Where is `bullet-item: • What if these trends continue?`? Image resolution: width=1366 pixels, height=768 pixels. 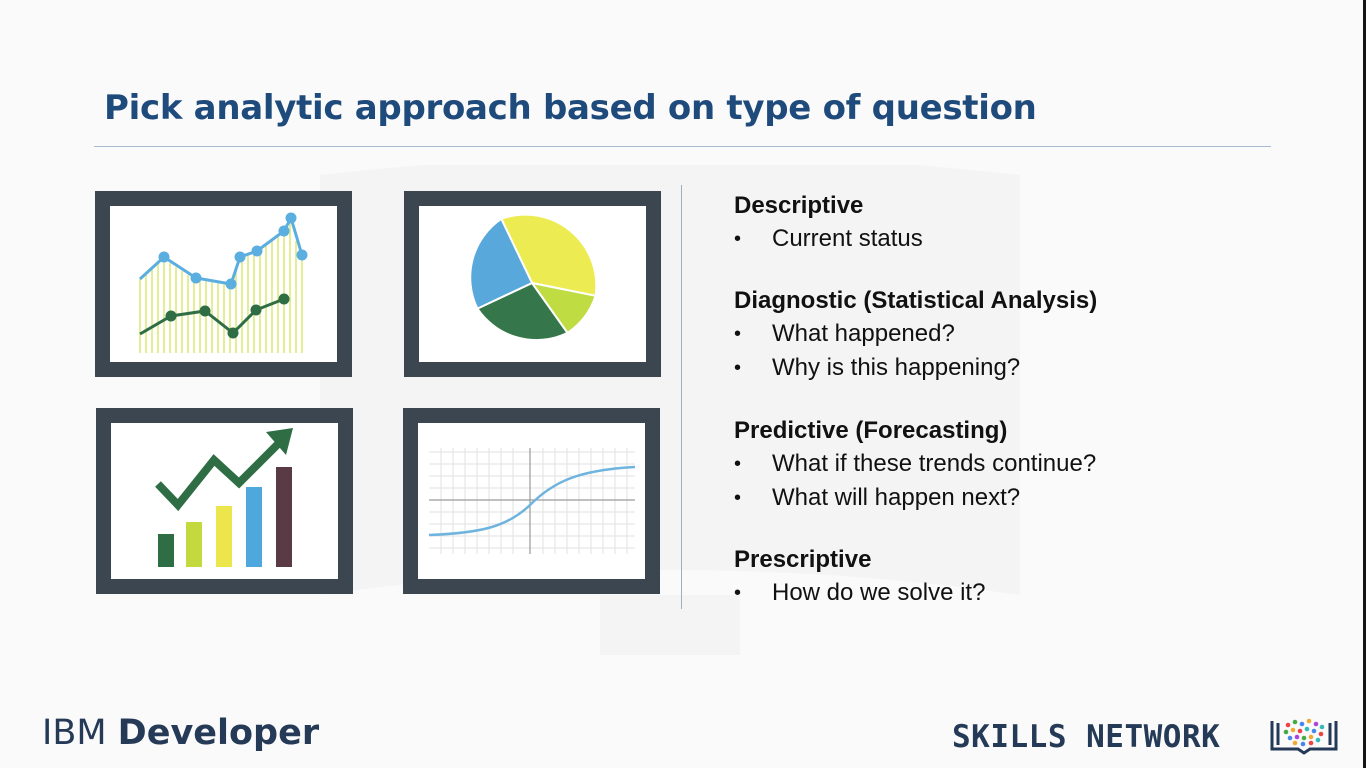
bullet-item: • What if these trends continue? is located at coordinates (1014, 464).